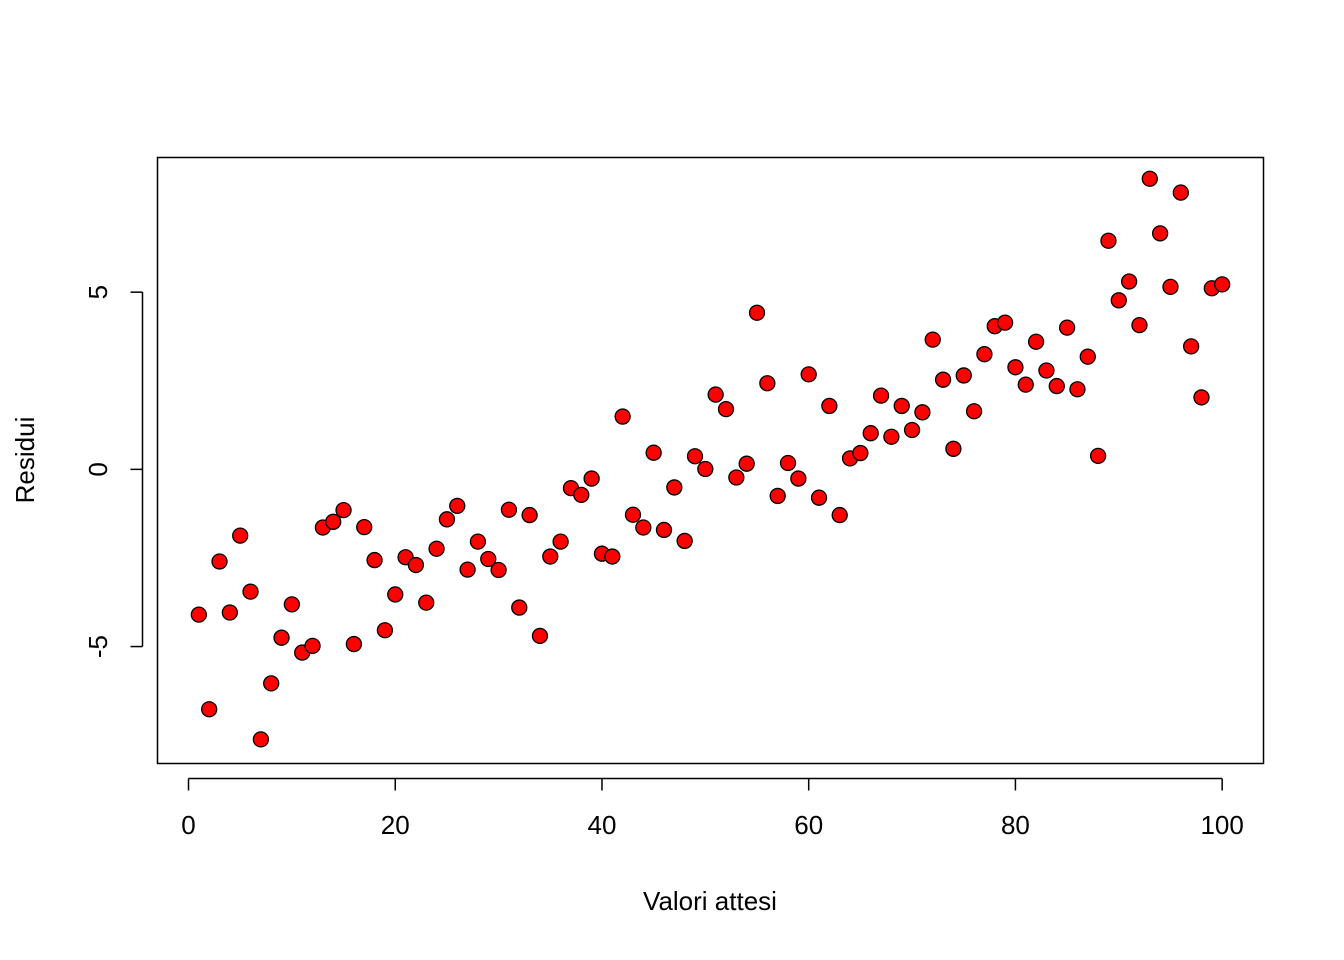 The height and width of the screenshot is (960, 1344). What do you see at coordinates (808, 825) in the screenshot?
I see `x-tick-label: 60` at bounding box center [808, 825].